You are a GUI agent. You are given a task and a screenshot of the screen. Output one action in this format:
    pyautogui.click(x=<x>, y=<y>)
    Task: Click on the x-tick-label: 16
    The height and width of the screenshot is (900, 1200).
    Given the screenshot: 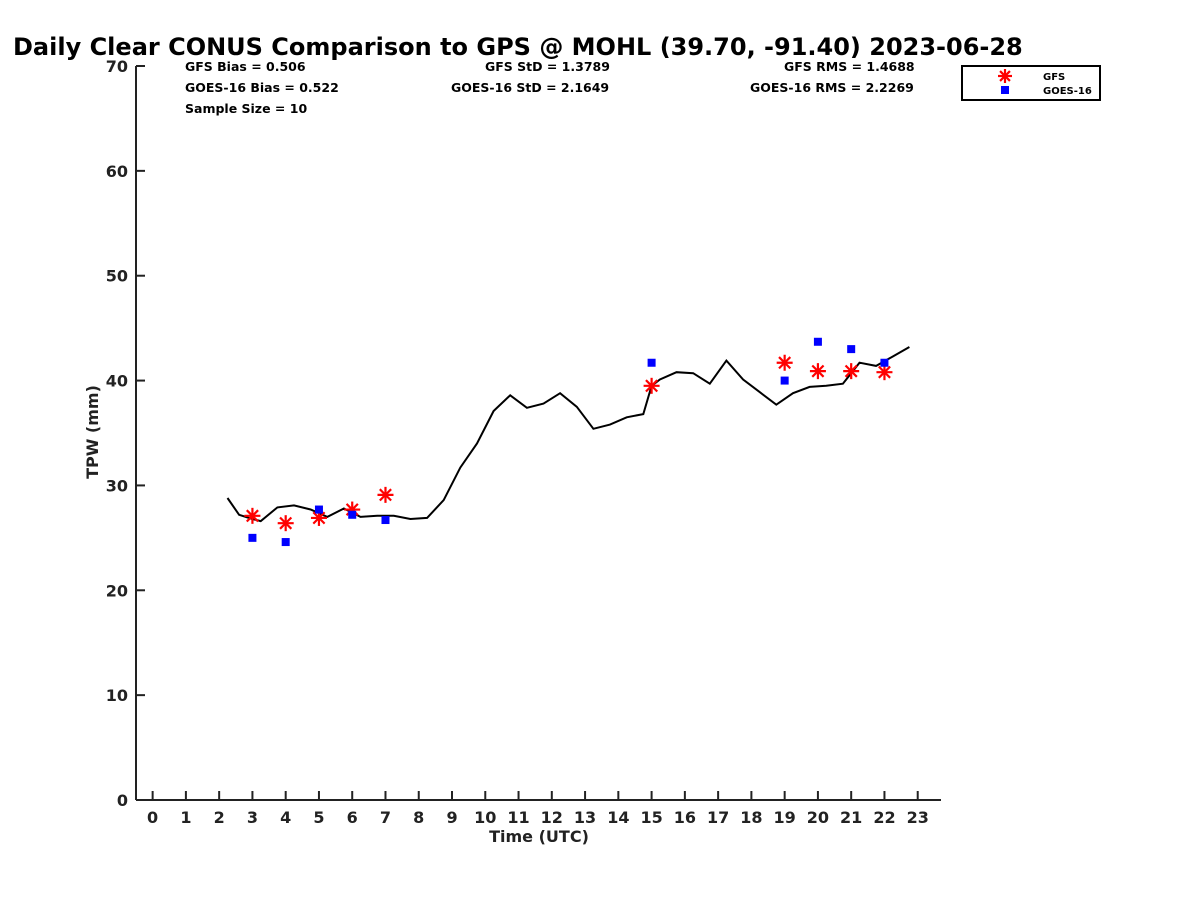 What is the action you would take?
    pyautogui.click(x=685, y=817)
    